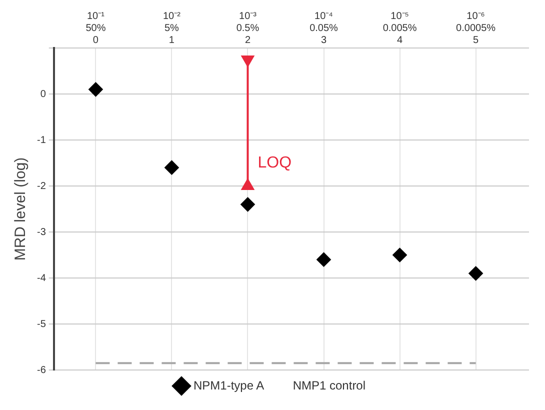 Image resolution: width=545 pixels, height=410 pixels. I want to click on y-tick-label: -4, so click(41, 278).